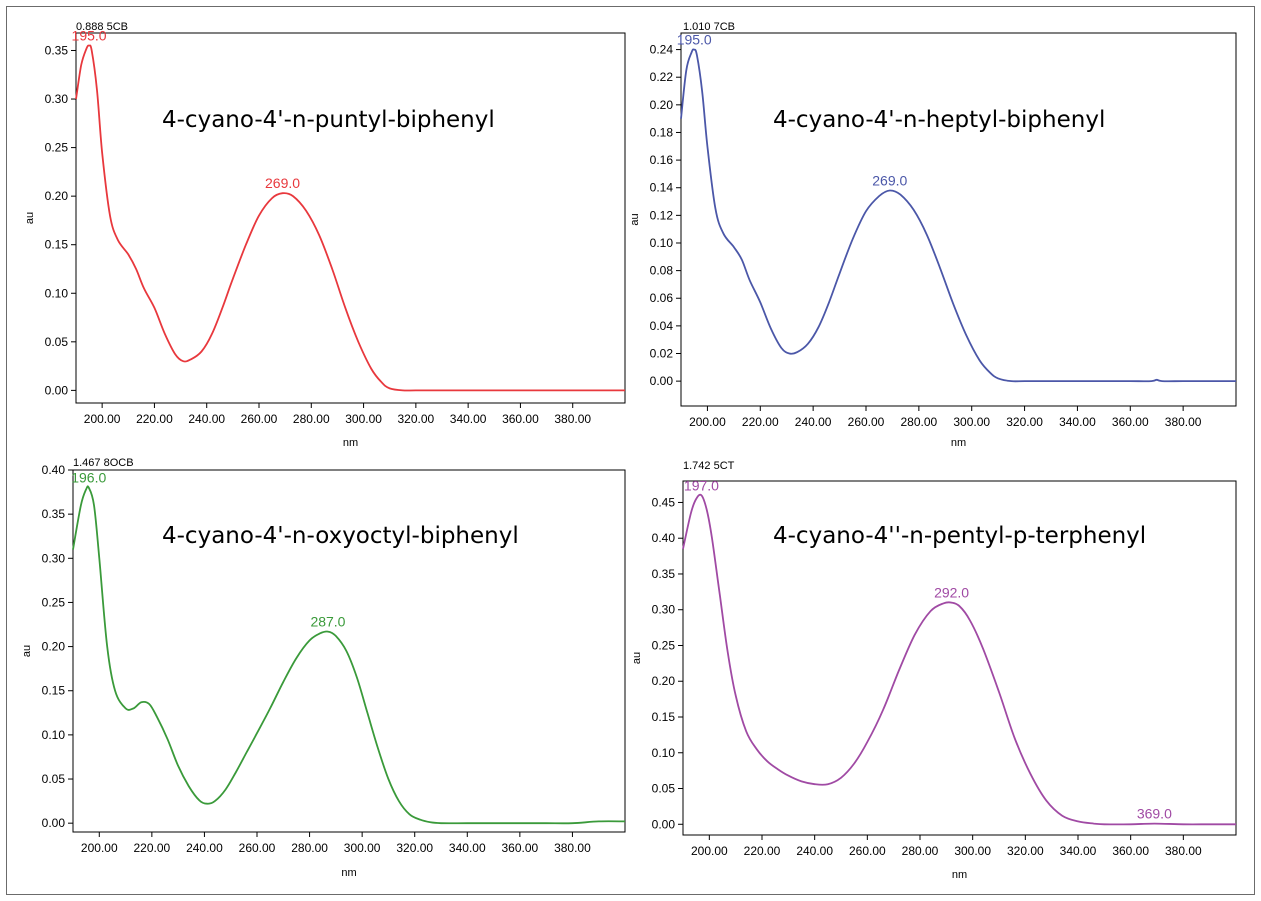 The width and height of the screenshot is (1261, 901). What do you see at coordinates (959, 536) in the screenshot?
I see `compound-annotation: 4-cyano-4''-n-pentyl-p-terphenyl` at bounding box center [959, 536].